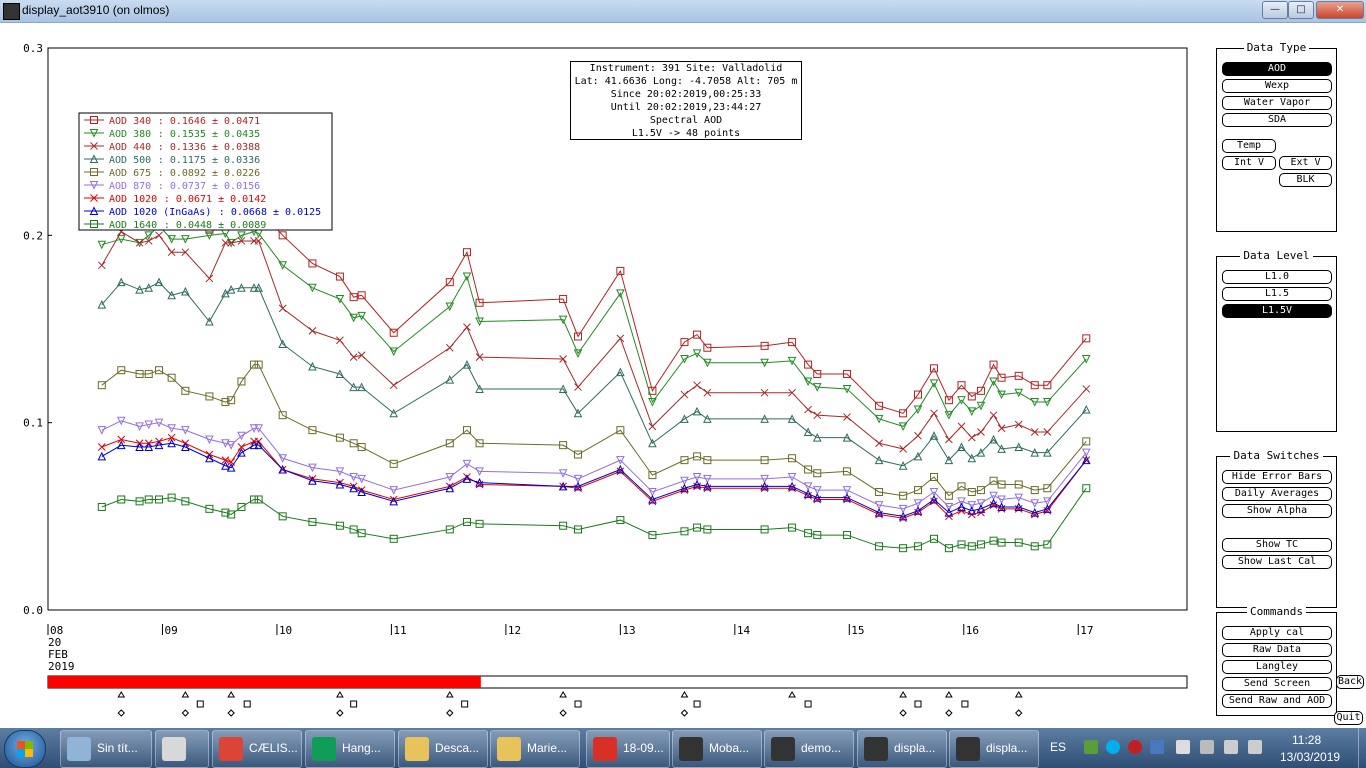 The image size is (1366, 768). I want to click on water-vapor-button: Water Vapor, so click(1277, 103).